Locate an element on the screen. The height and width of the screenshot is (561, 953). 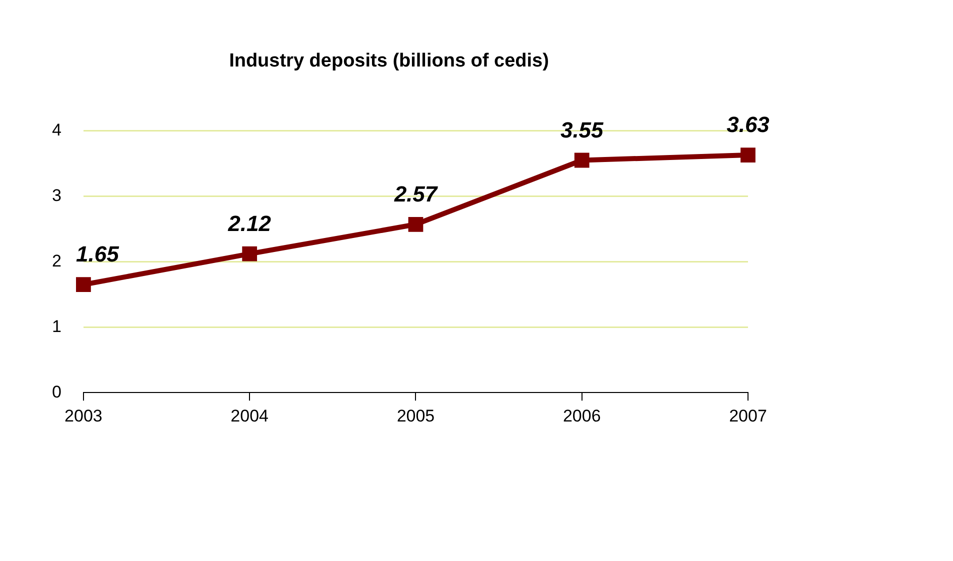
x-tick-label: 2006 is located at coordinates (581, 416).